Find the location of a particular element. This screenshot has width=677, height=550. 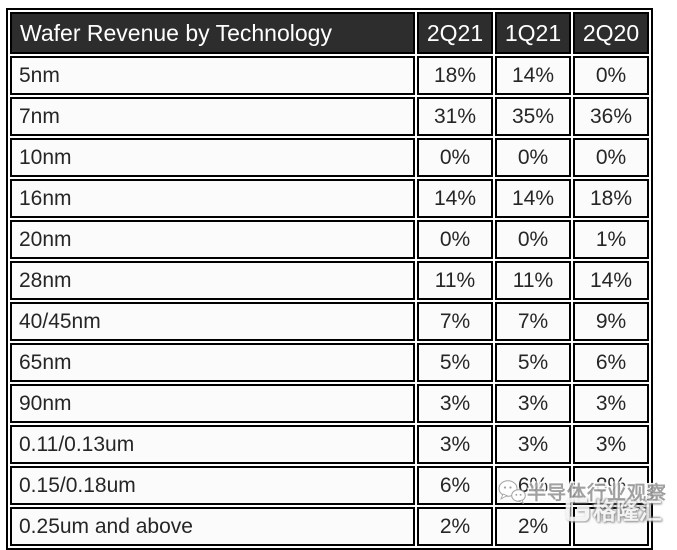

header-1q21: 1Q21 is located at coordinates (533, 33).